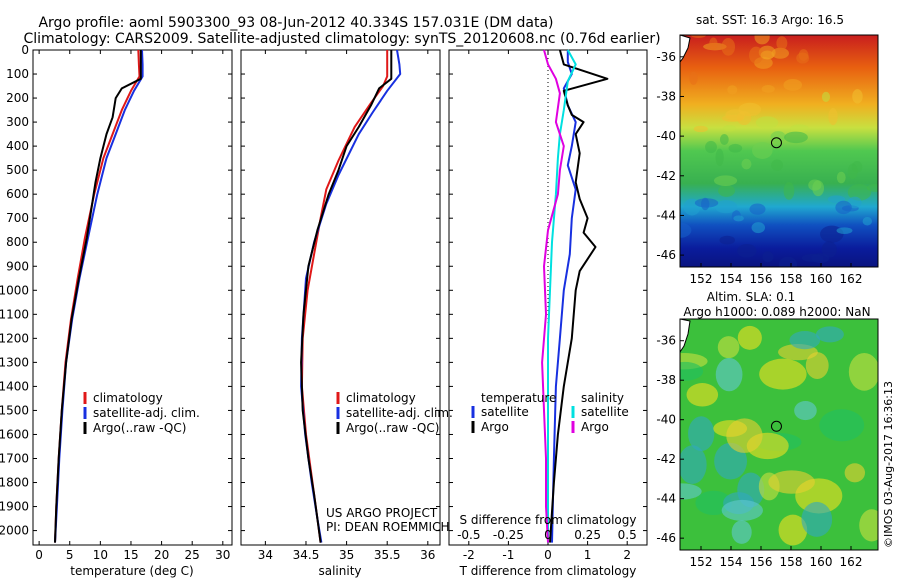 This screenshot has width=900, height=580. What do you see at coordinates (548, 535) in the screenshot?
I see `s-tick-label: 0` at bounding box center [548, 535].